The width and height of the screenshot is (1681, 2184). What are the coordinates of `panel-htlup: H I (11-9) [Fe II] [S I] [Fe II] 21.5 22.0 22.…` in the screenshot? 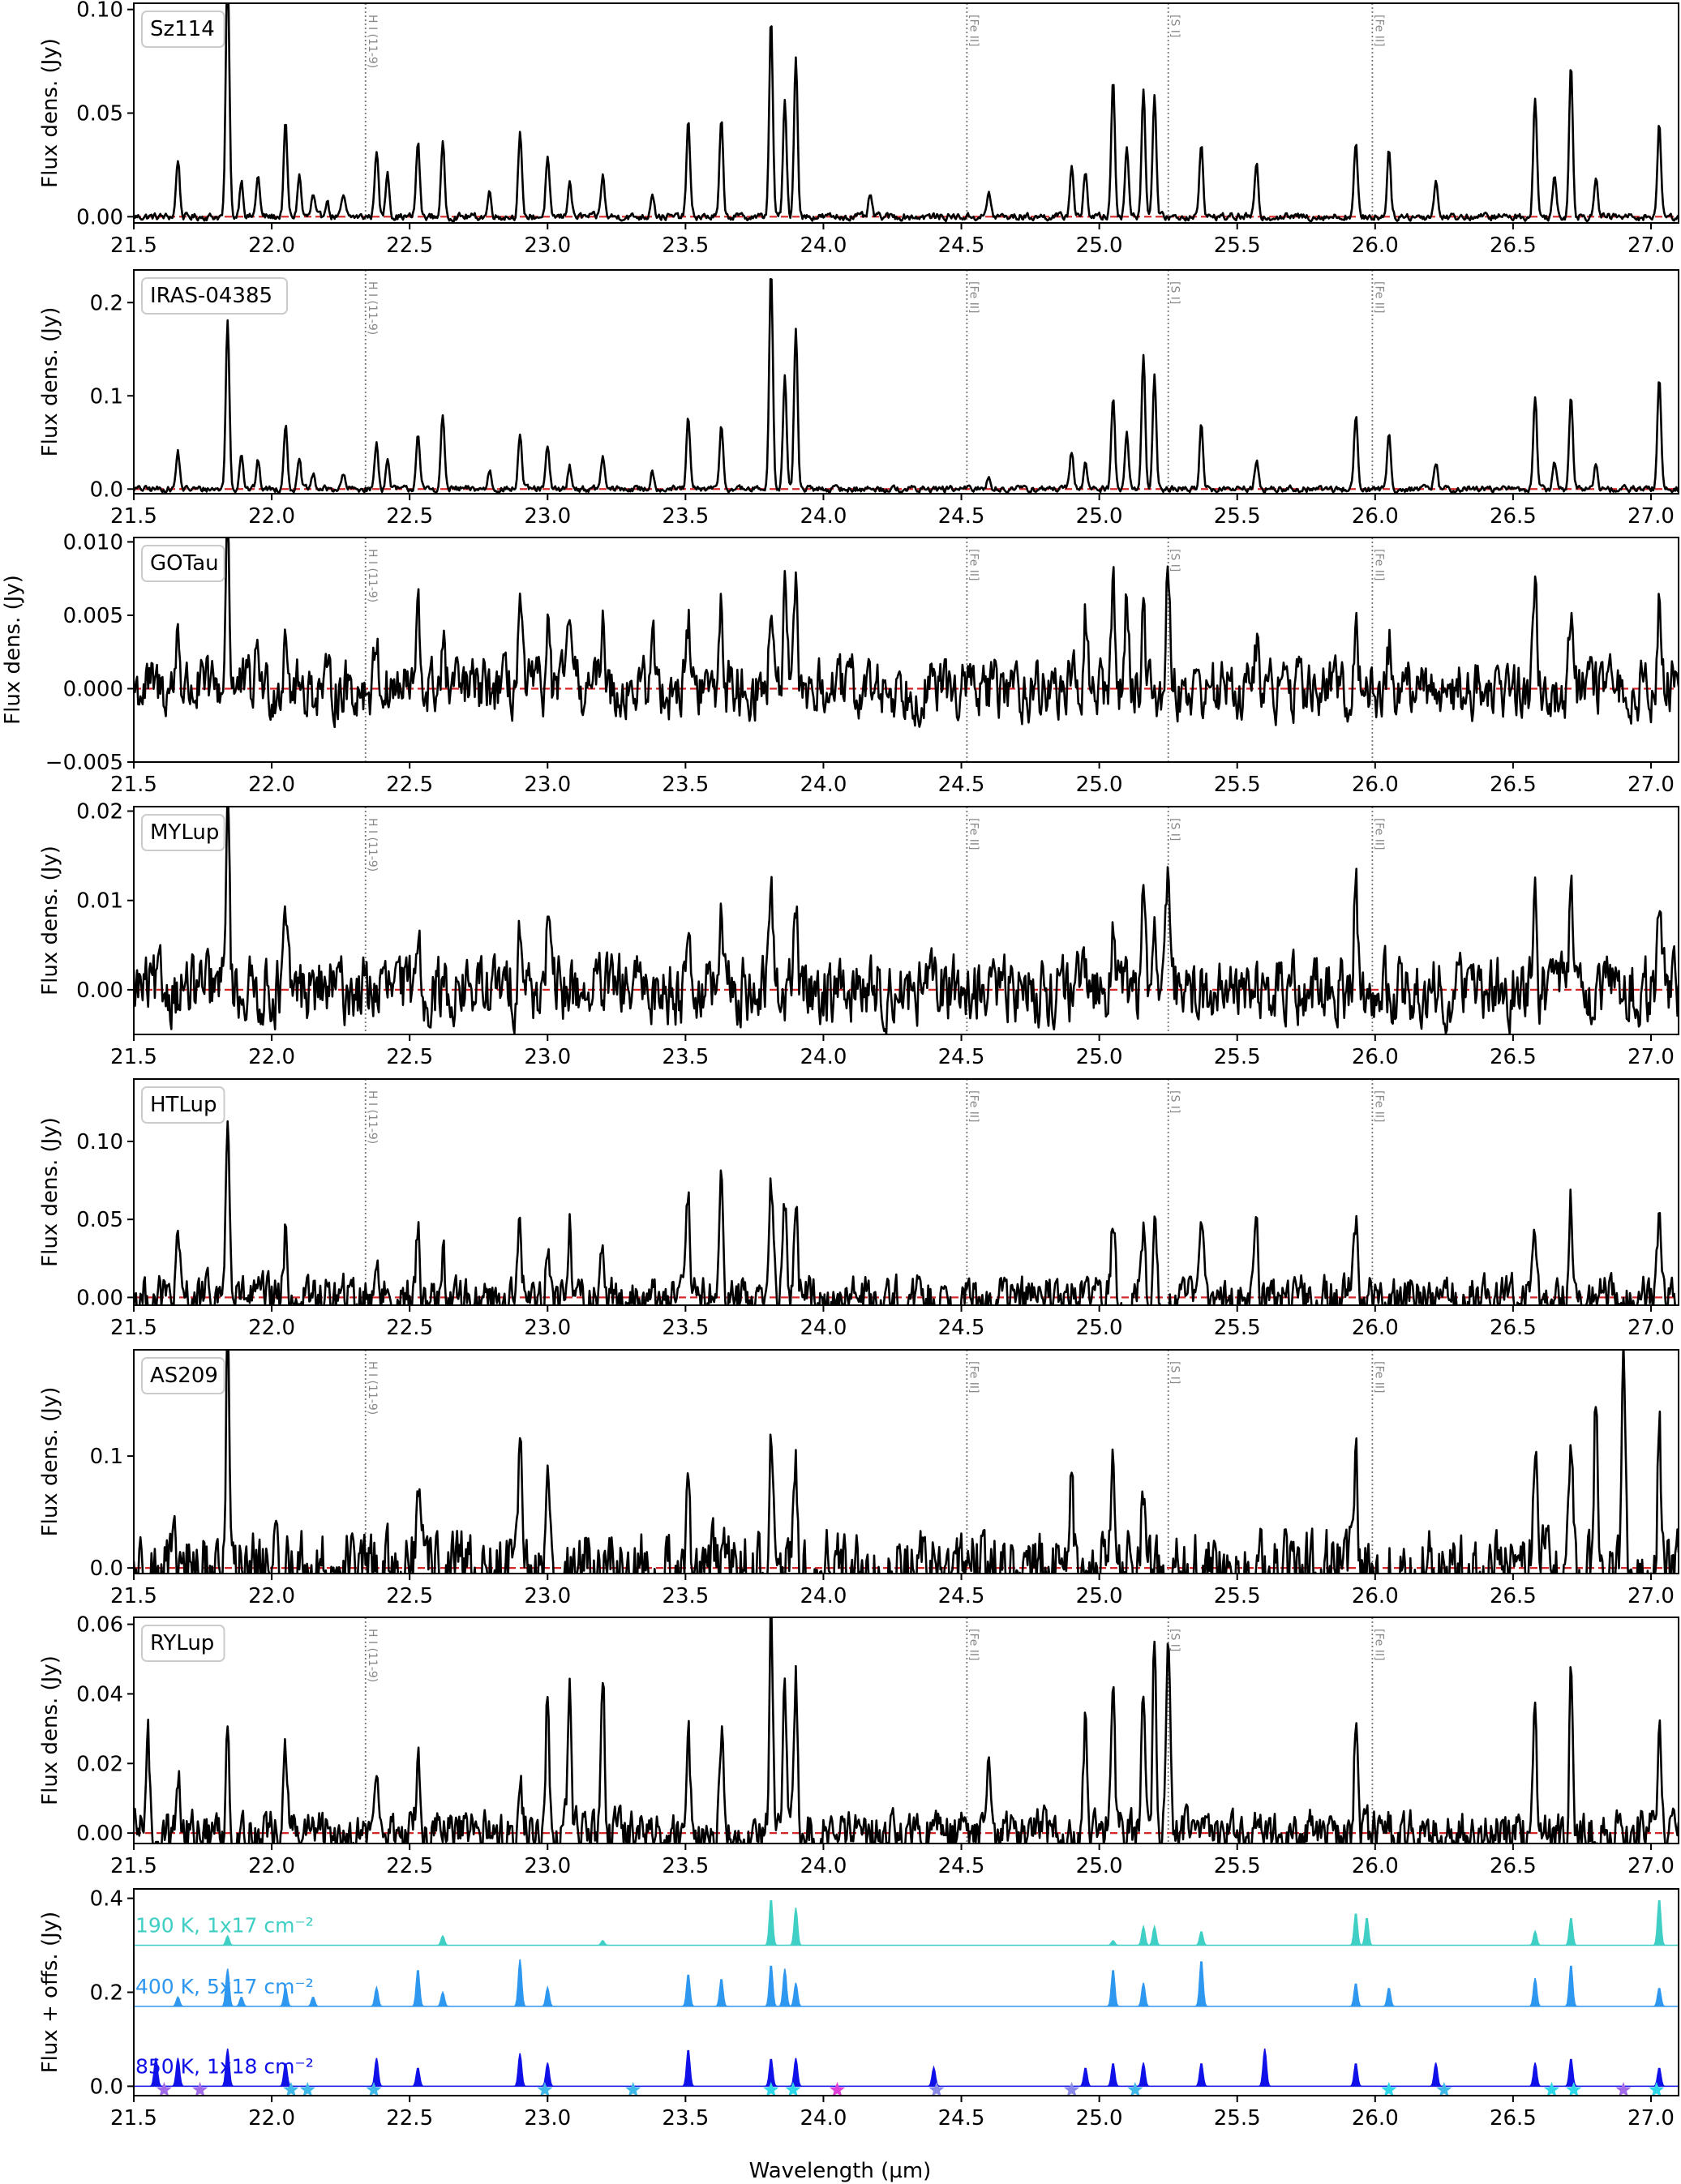 It's located at (859, 1209).